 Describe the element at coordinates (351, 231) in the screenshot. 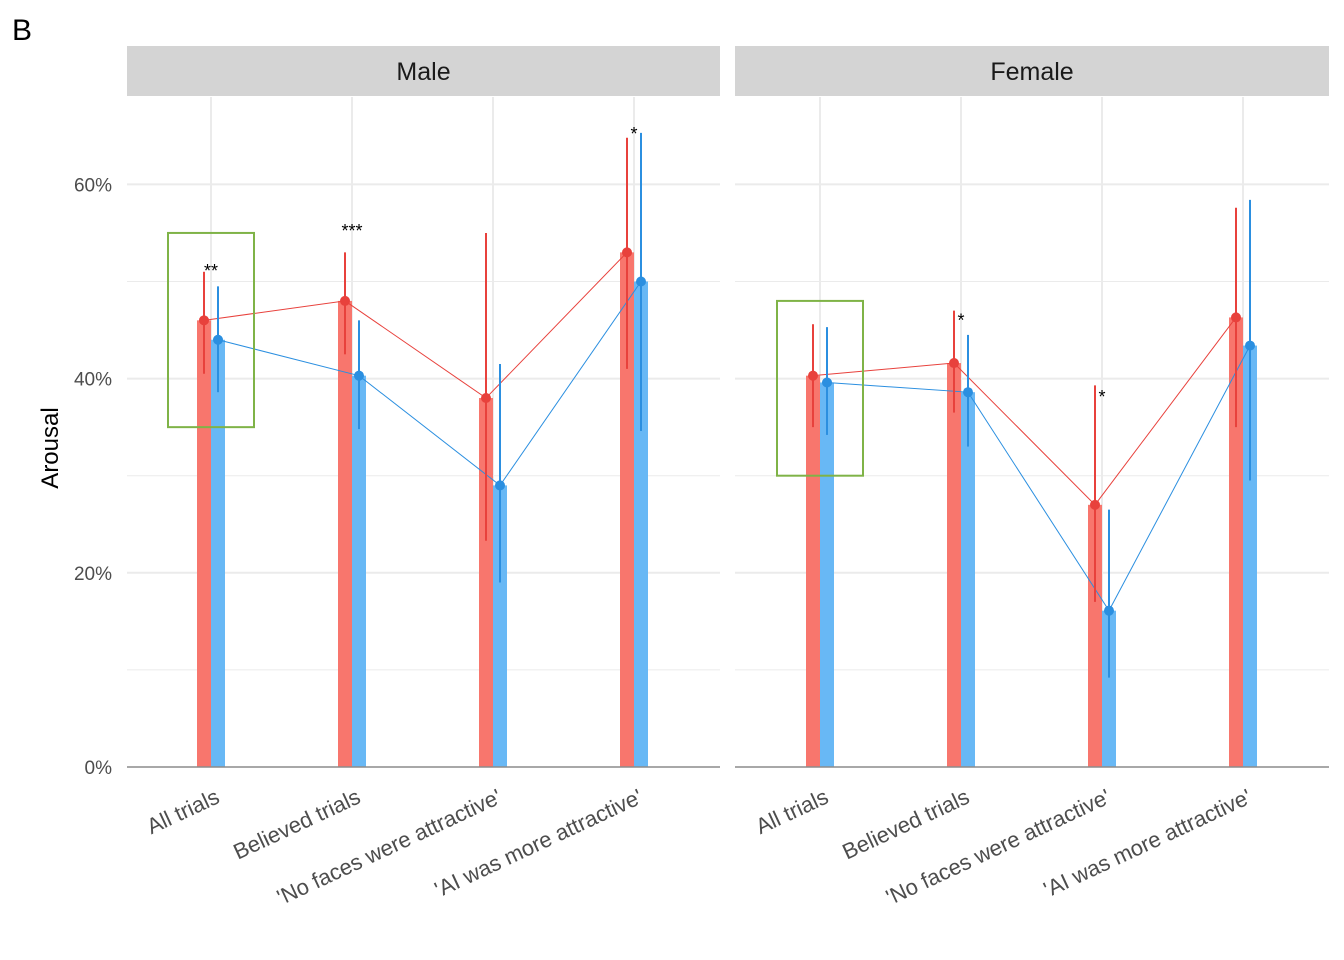

I see `significance-label: ***` at that location.